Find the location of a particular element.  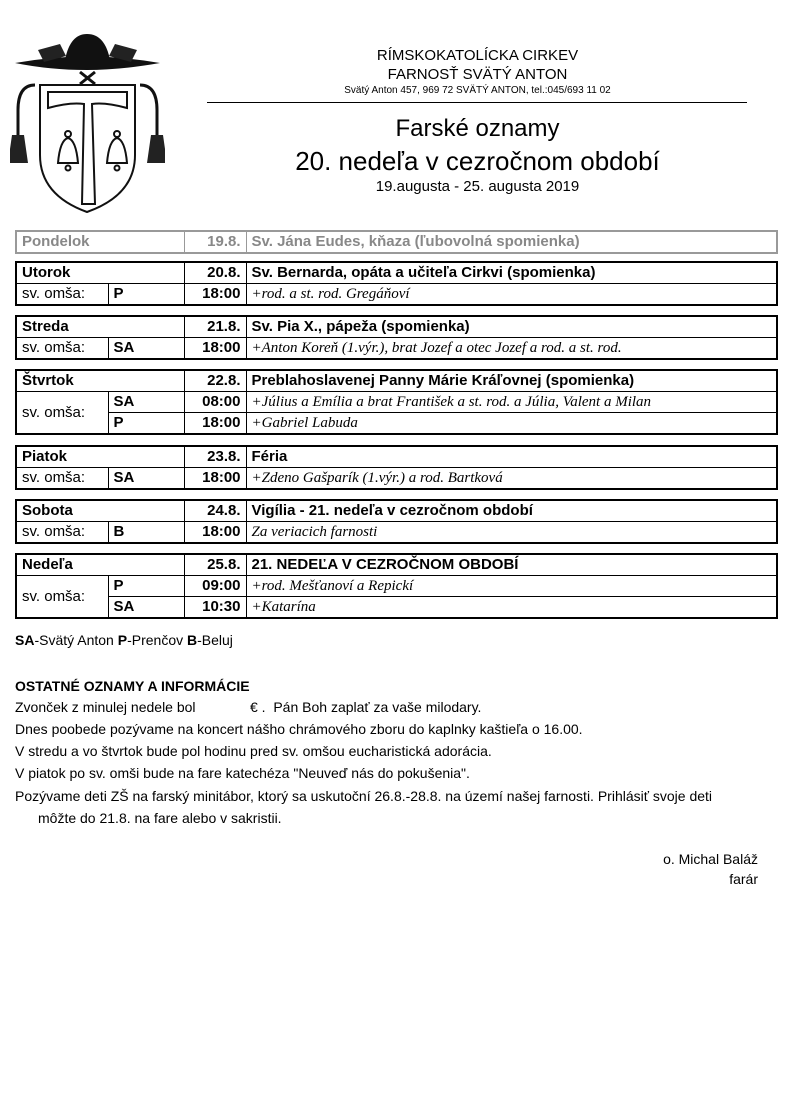

mass-intention: +rod. Mešťanoví a Repickí is located at coordinates (511, 586).